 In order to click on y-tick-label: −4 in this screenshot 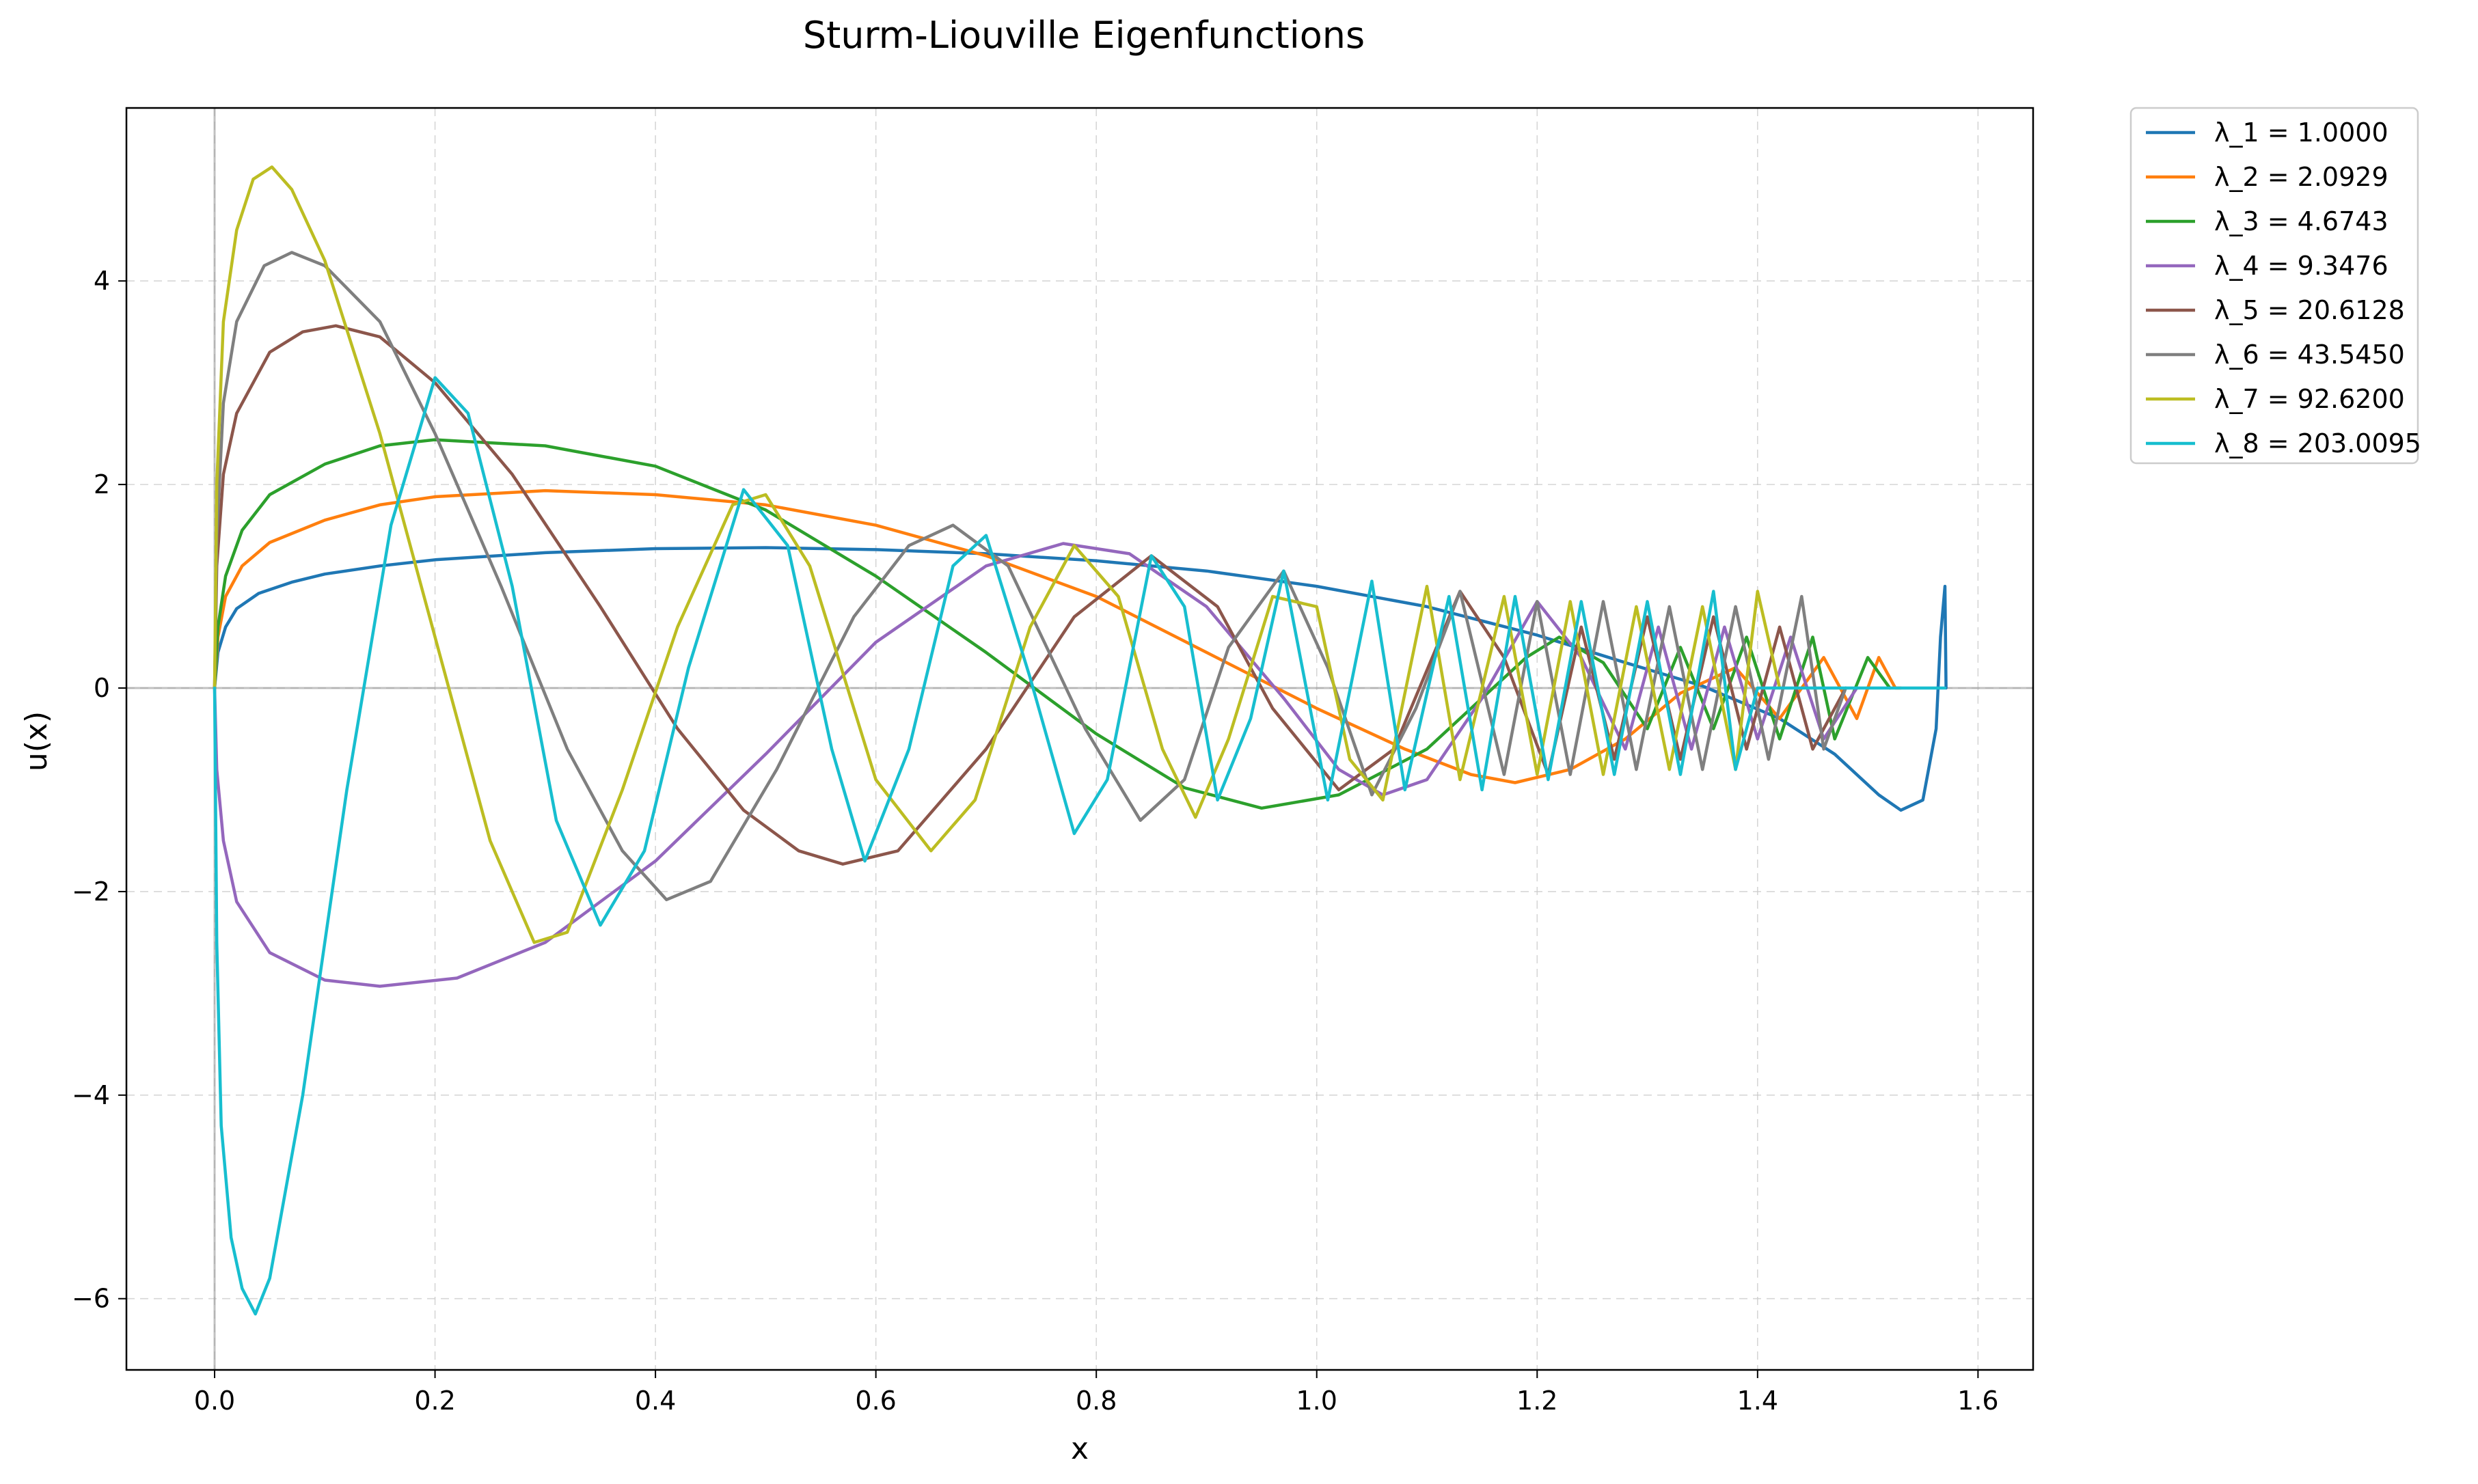, I will do `click(91, 1095)`.